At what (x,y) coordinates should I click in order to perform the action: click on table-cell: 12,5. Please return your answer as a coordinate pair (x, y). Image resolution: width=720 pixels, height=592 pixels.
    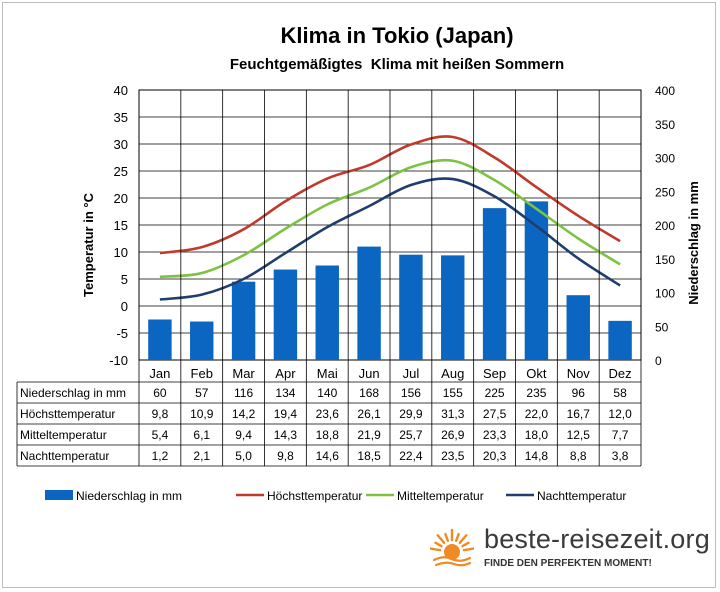
    Looking at the image, I should click on (579, 435).